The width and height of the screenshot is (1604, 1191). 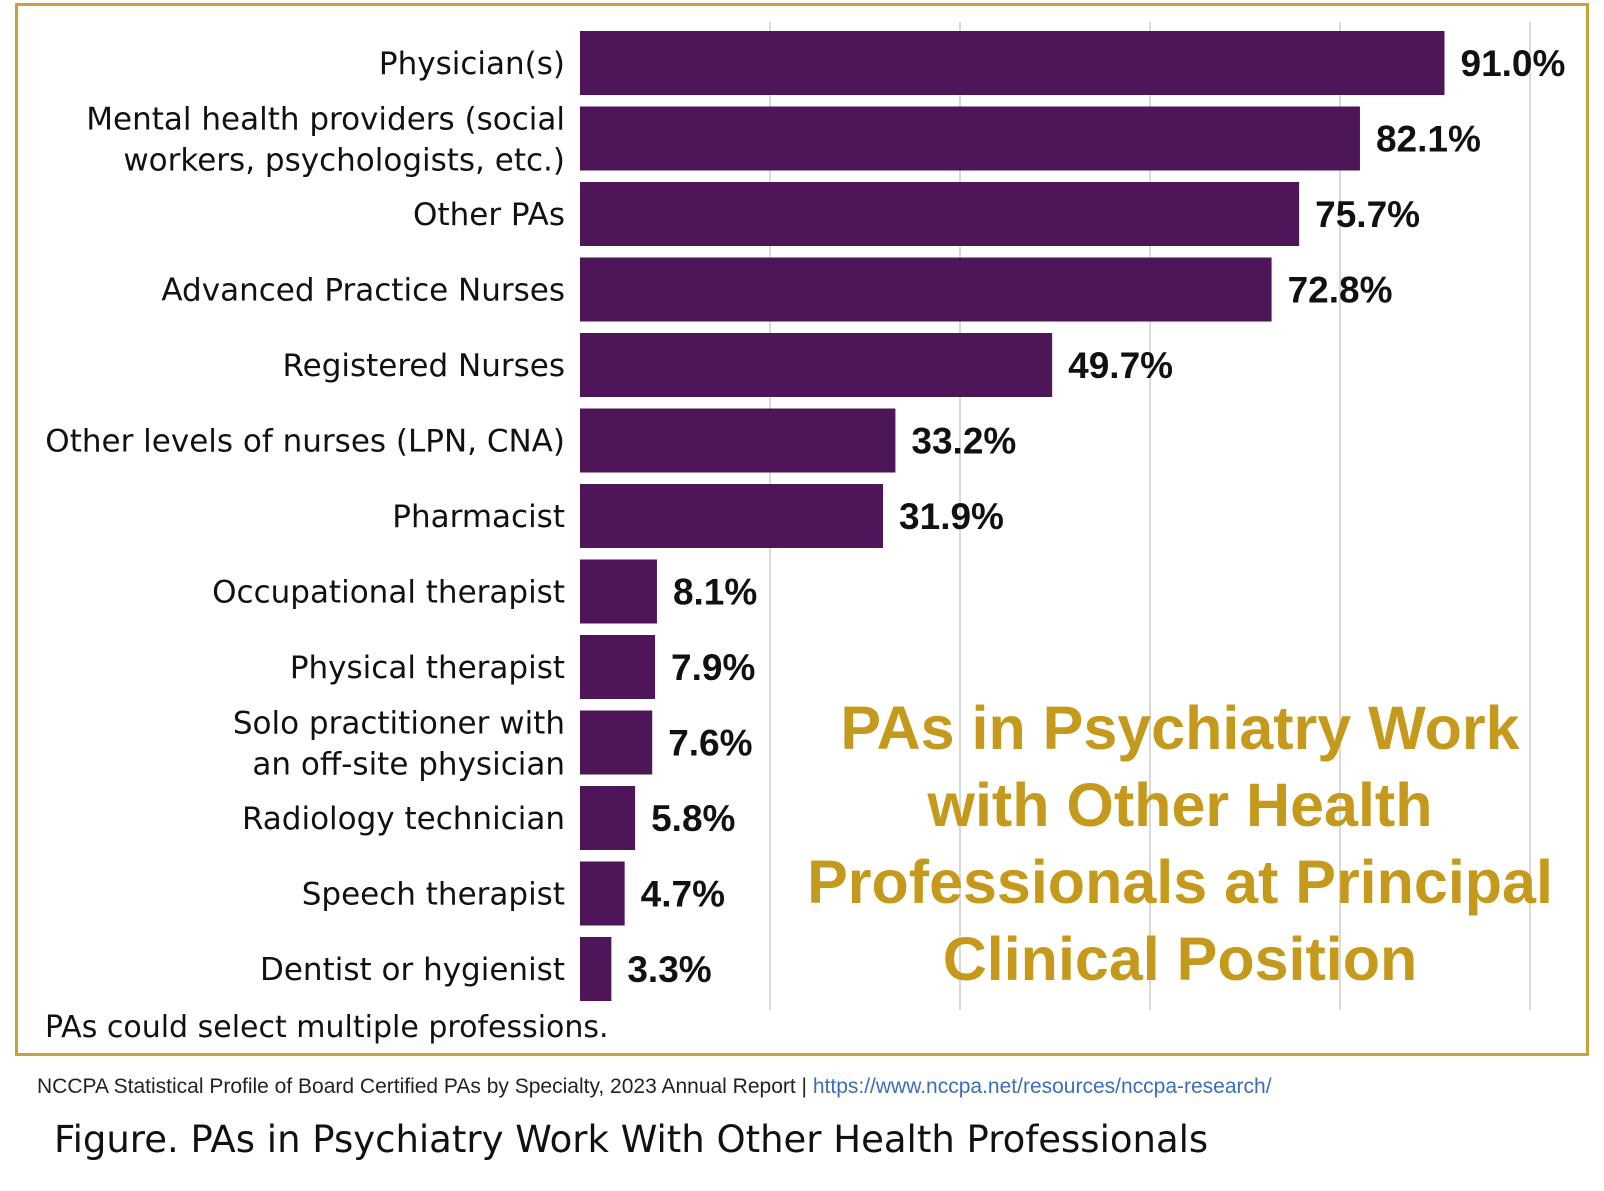 I want to click on category-label-line: Dentist or hygienist, so click(x=412, y=970).